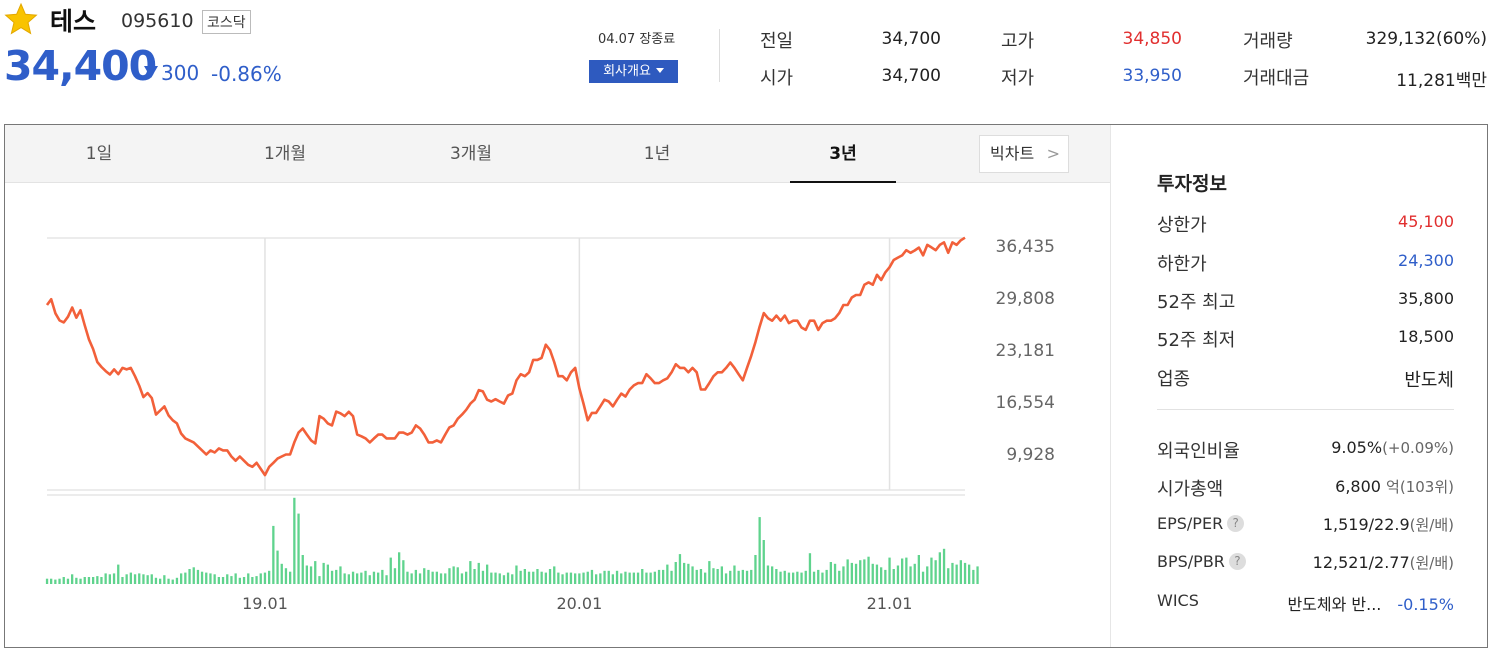 The width and height of the screenshot is (1490, 652). I want to click on company-overview-button: 회사개요, so click(633, 71).